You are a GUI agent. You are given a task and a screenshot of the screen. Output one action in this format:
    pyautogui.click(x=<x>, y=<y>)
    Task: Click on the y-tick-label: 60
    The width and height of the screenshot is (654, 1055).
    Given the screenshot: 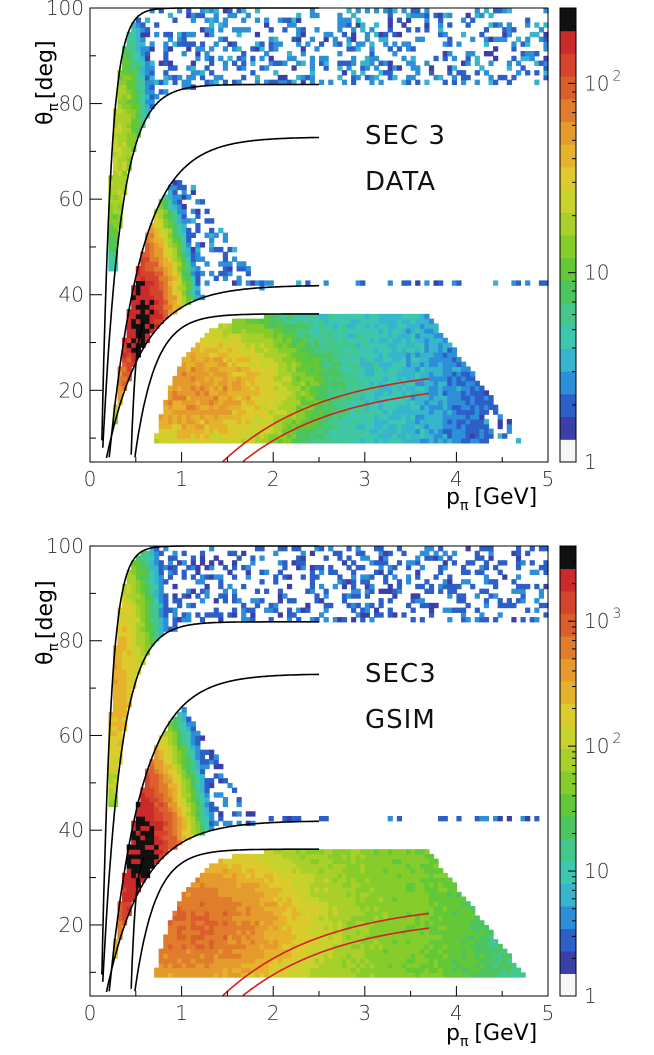 What is the action you would take?
    pyautogui.click(x=71, y=199)
    